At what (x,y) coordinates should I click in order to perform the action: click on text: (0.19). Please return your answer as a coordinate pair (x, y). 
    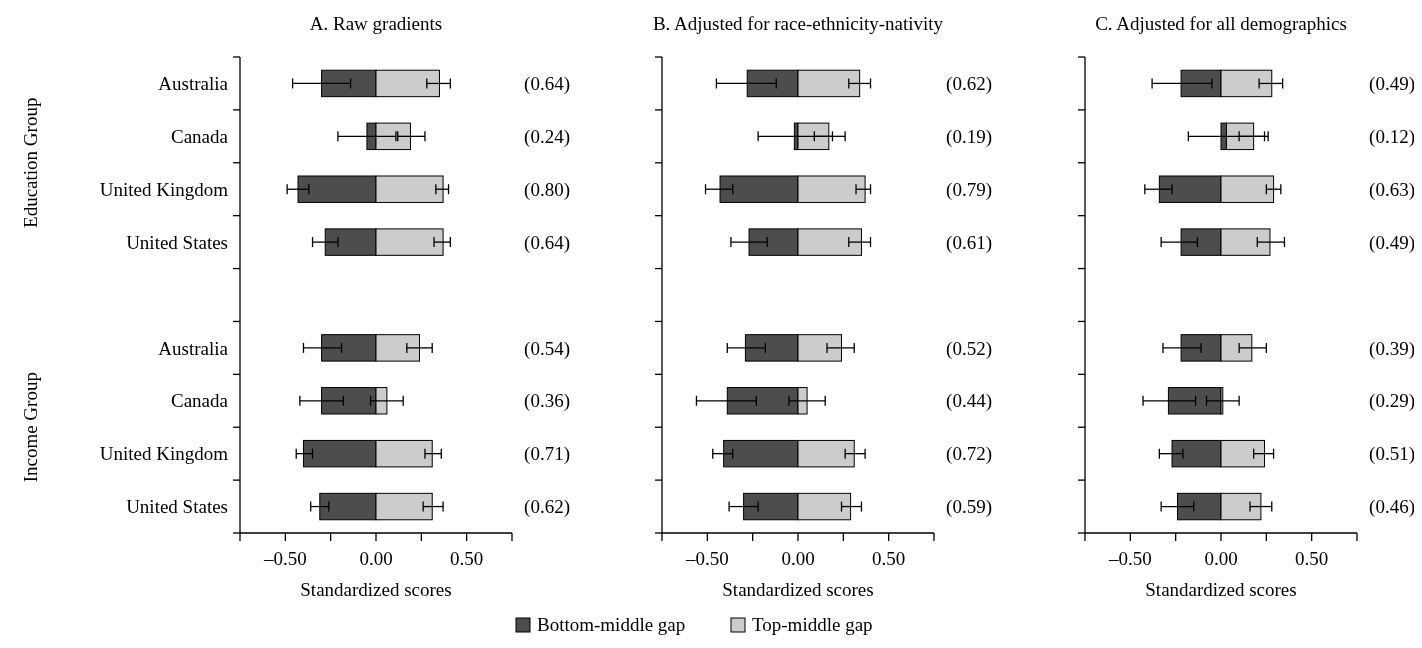
    Looking at the image, I should click on (969, 136).